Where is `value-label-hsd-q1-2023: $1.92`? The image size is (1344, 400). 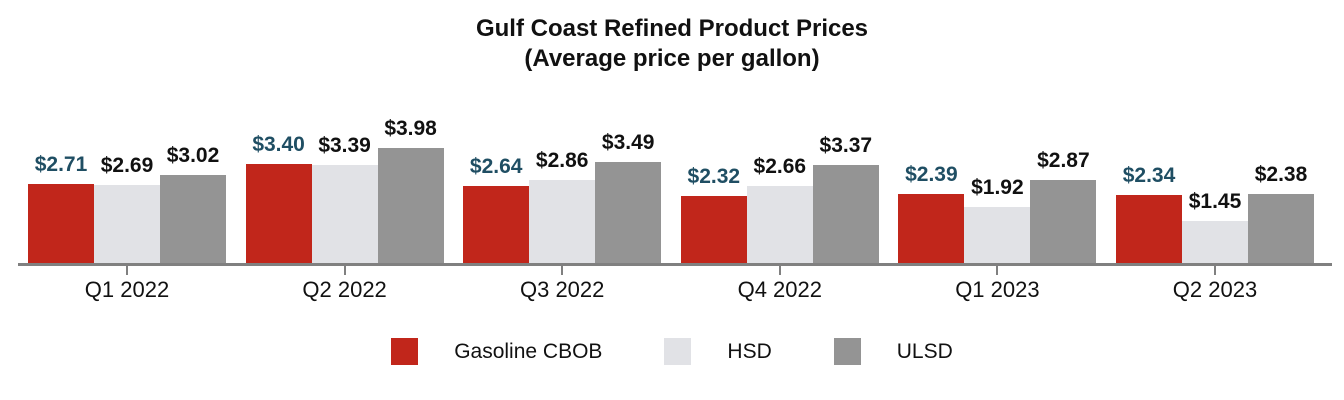
value-label-hsd-q1-2023: $1.92 is located at coordinates (997, 188).